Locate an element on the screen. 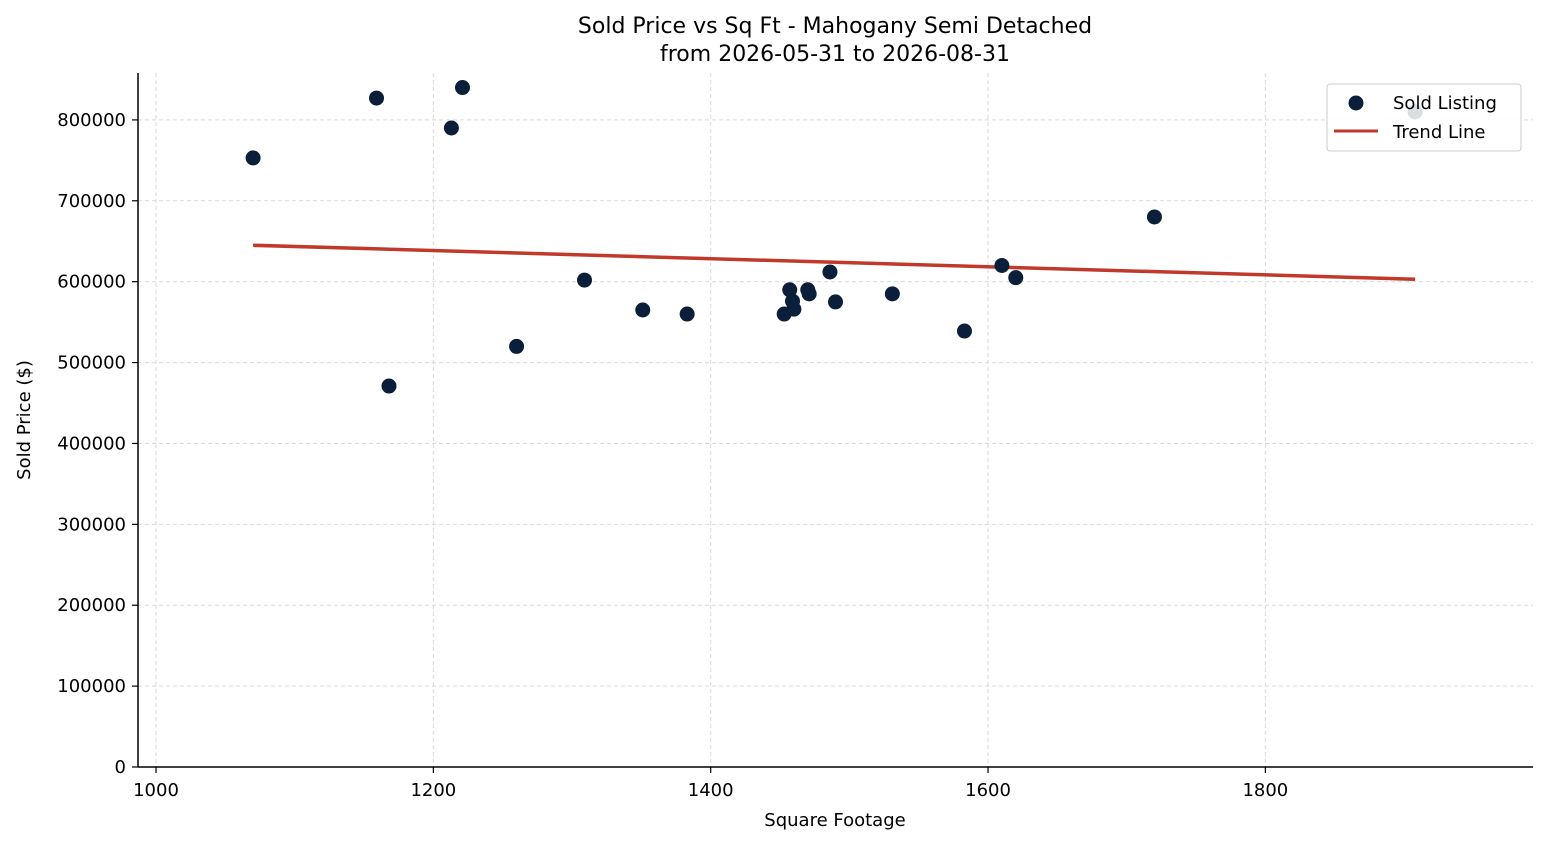 Image resolution: width=1547 pixels, height=845 pixels. y-tick-label: 800000 is located at coordinates (91, 120).